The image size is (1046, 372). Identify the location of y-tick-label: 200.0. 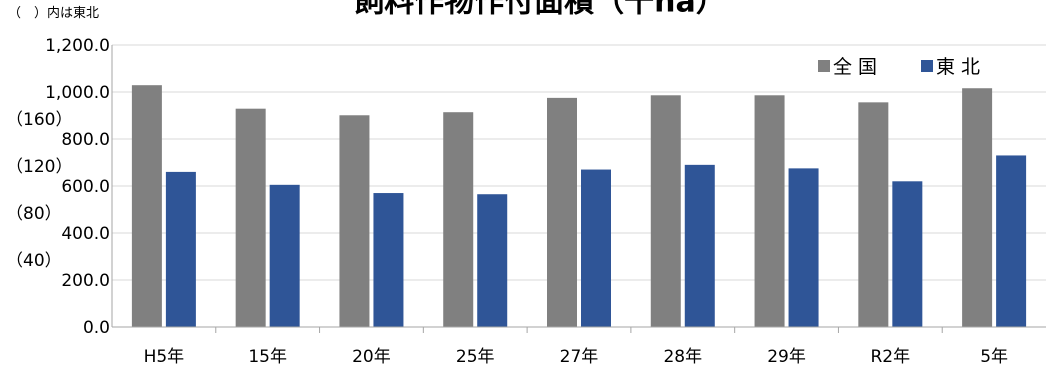
(85, 281).